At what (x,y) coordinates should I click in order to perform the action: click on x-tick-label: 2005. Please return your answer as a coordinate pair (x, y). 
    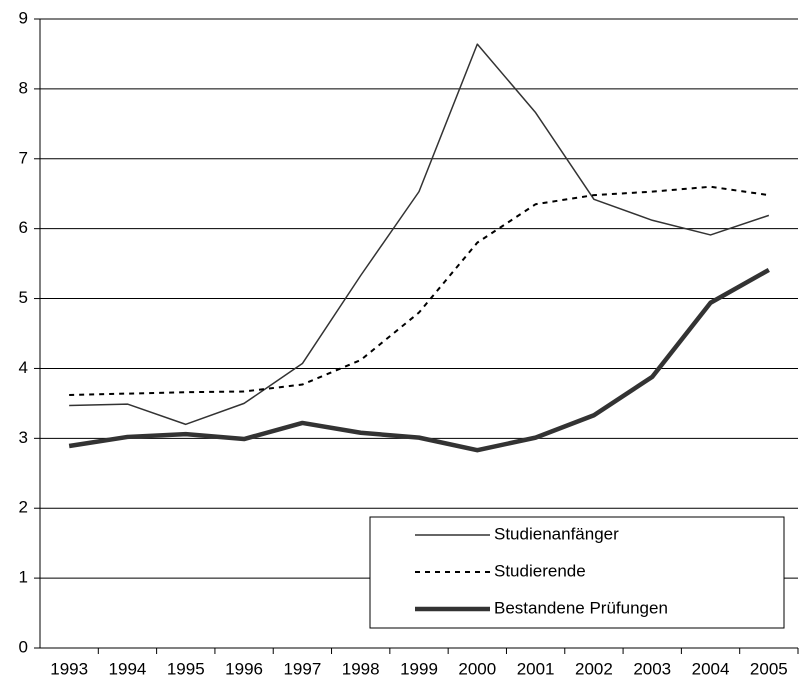
    Looking at the image, I should click on (769, 668).